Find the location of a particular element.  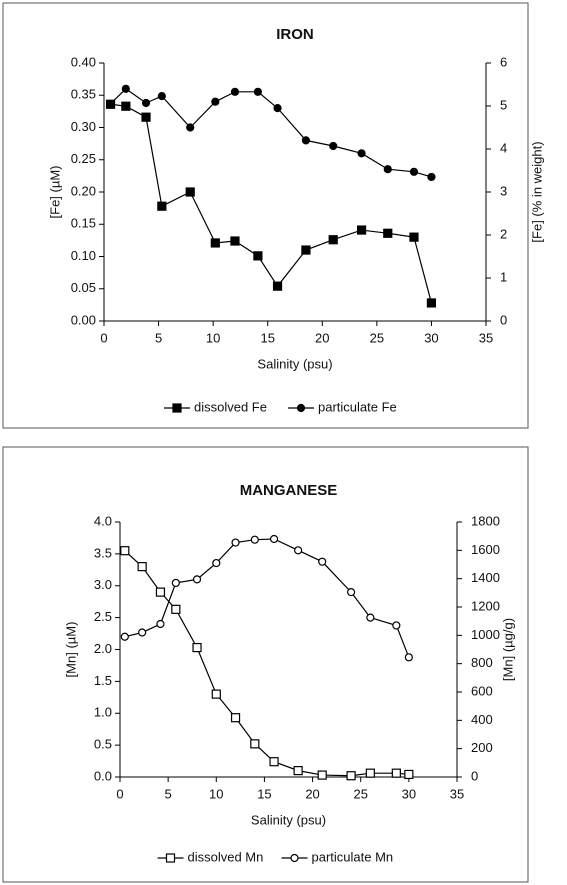

y-tick-label: 1.5 is located at coordinates (103, 680).